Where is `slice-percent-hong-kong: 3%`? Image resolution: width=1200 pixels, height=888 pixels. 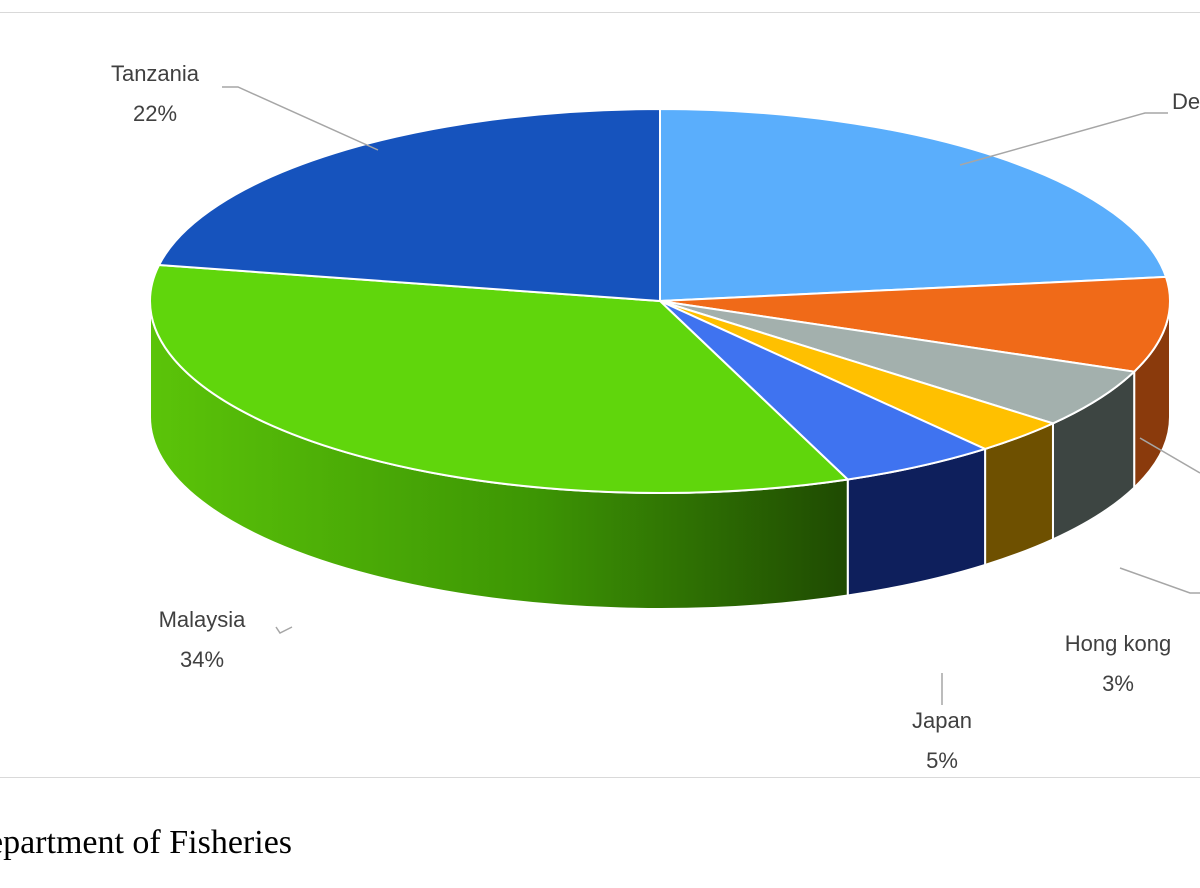 slice-percent-hong-kong: 3% is located at coordinates (1118, 683).